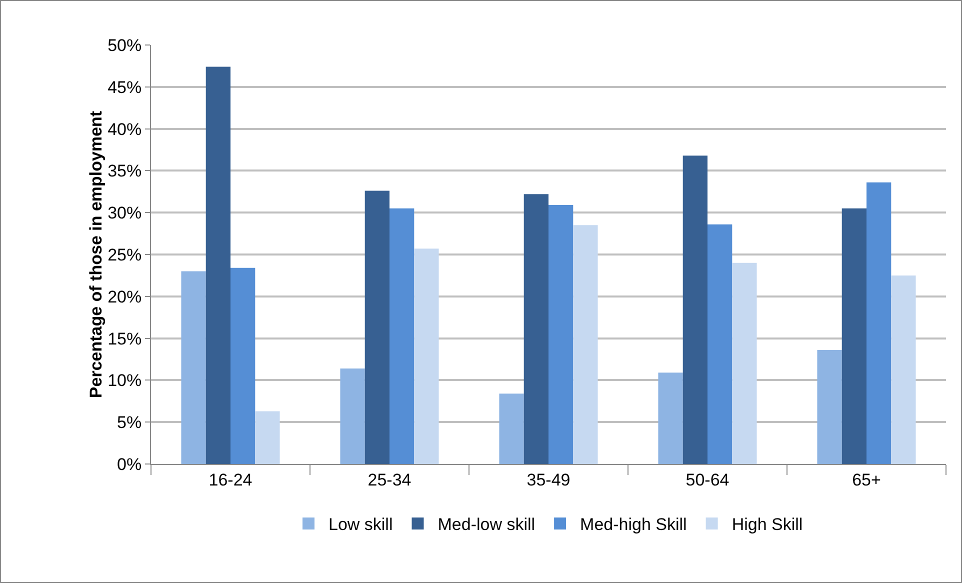  Describe the element at coordinates (125, 171) in the screenshot. I see `y-tick-label: 35%` at that location.